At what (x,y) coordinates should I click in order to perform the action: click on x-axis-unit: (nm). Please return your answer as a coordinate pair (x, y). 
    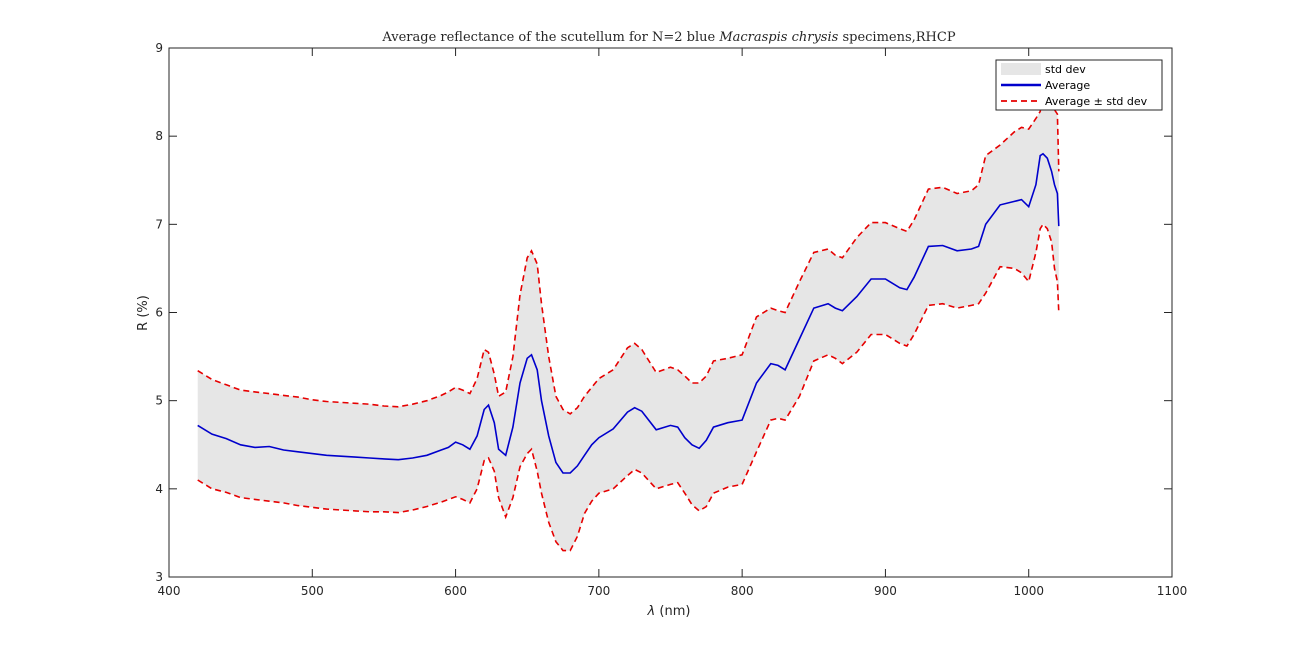
    Looking at the image, I should click on (672, 611).